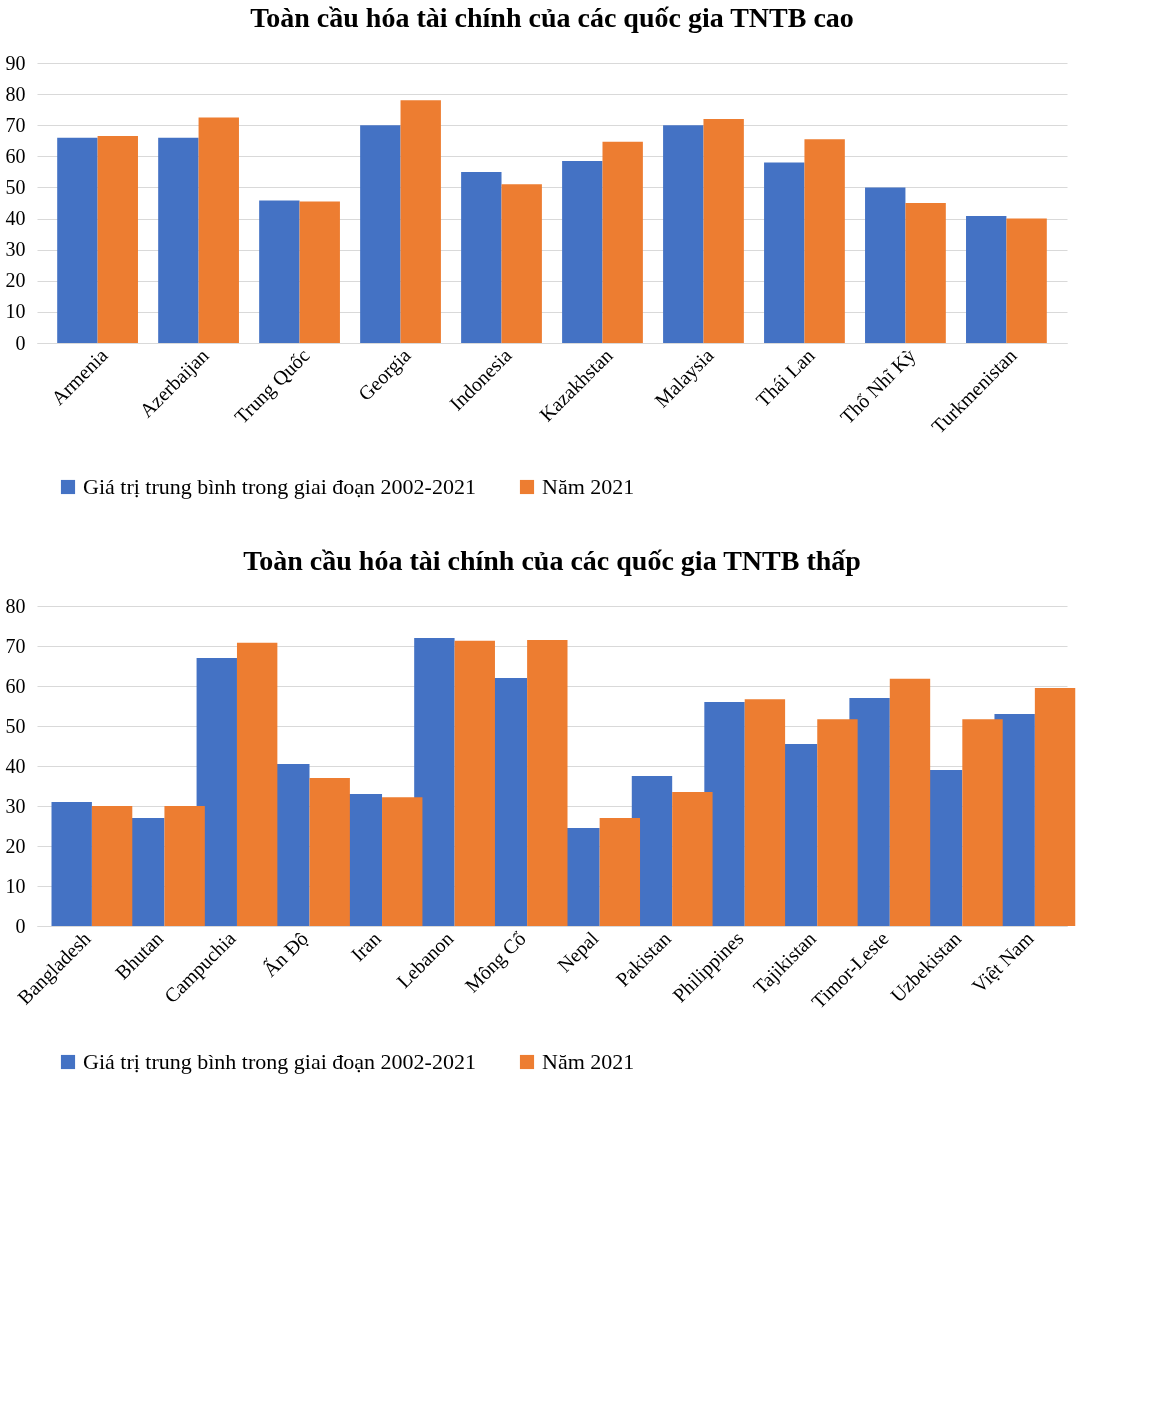 This screenshot has width=1168, height=1411. I want to click on y-tick-label: 90, so click(15, 62).